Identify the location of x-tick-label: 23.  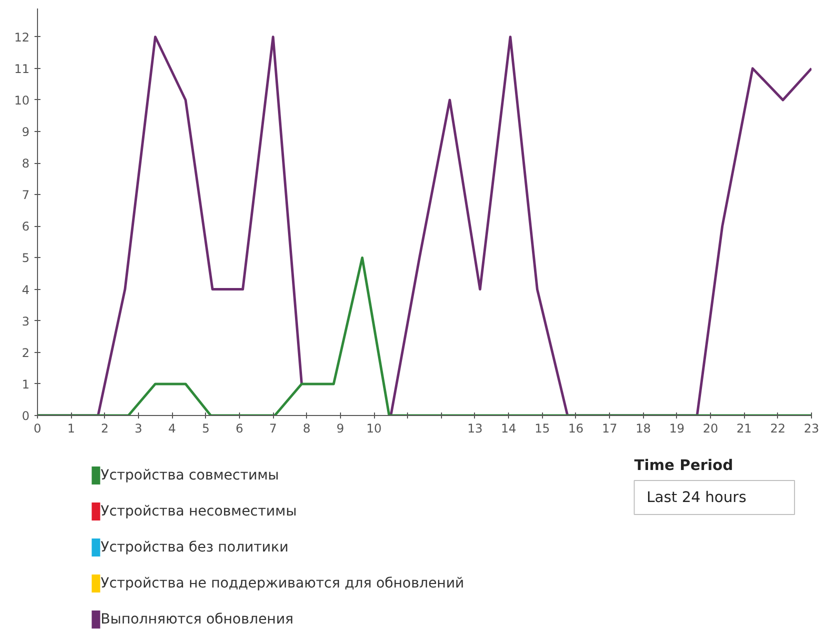
(812, 429).